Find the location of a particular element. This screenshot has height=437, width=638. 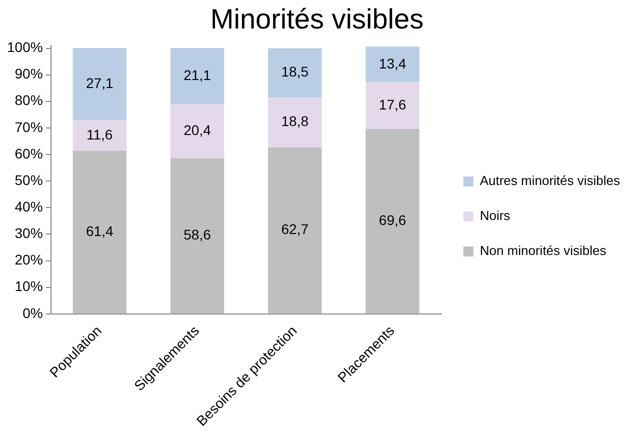

y-tick-label: 0% is located at coordinates (32, 312).